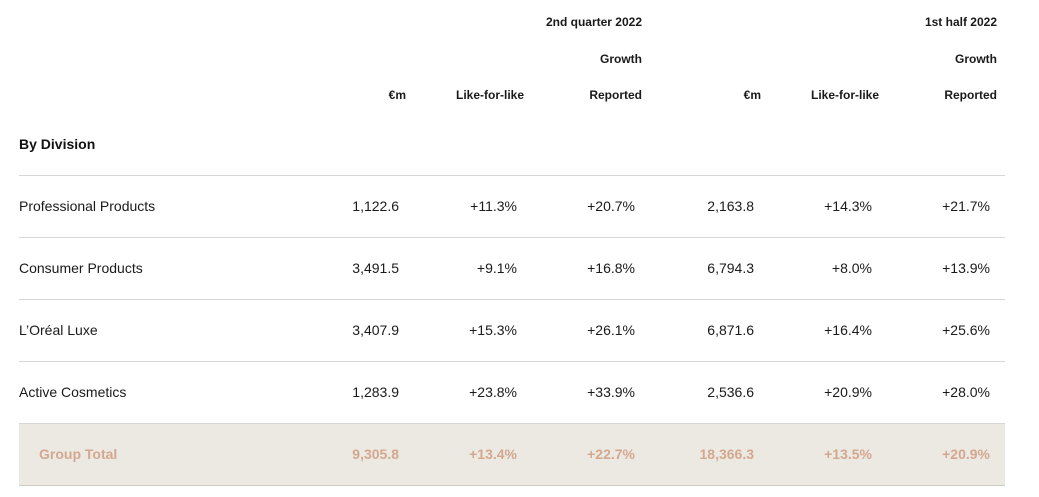 The height and width of the screenshot is (497, 1039). Describe the element at coordinates (375, 454) in the screenshot. I see `total-q2-value: 9,305.8` at that location.